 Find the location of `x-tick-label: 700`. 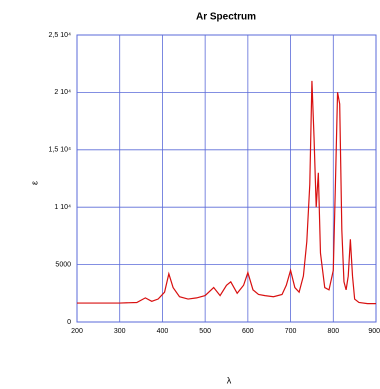

x-tick-label: 700 is located at coordinates (291, 331).